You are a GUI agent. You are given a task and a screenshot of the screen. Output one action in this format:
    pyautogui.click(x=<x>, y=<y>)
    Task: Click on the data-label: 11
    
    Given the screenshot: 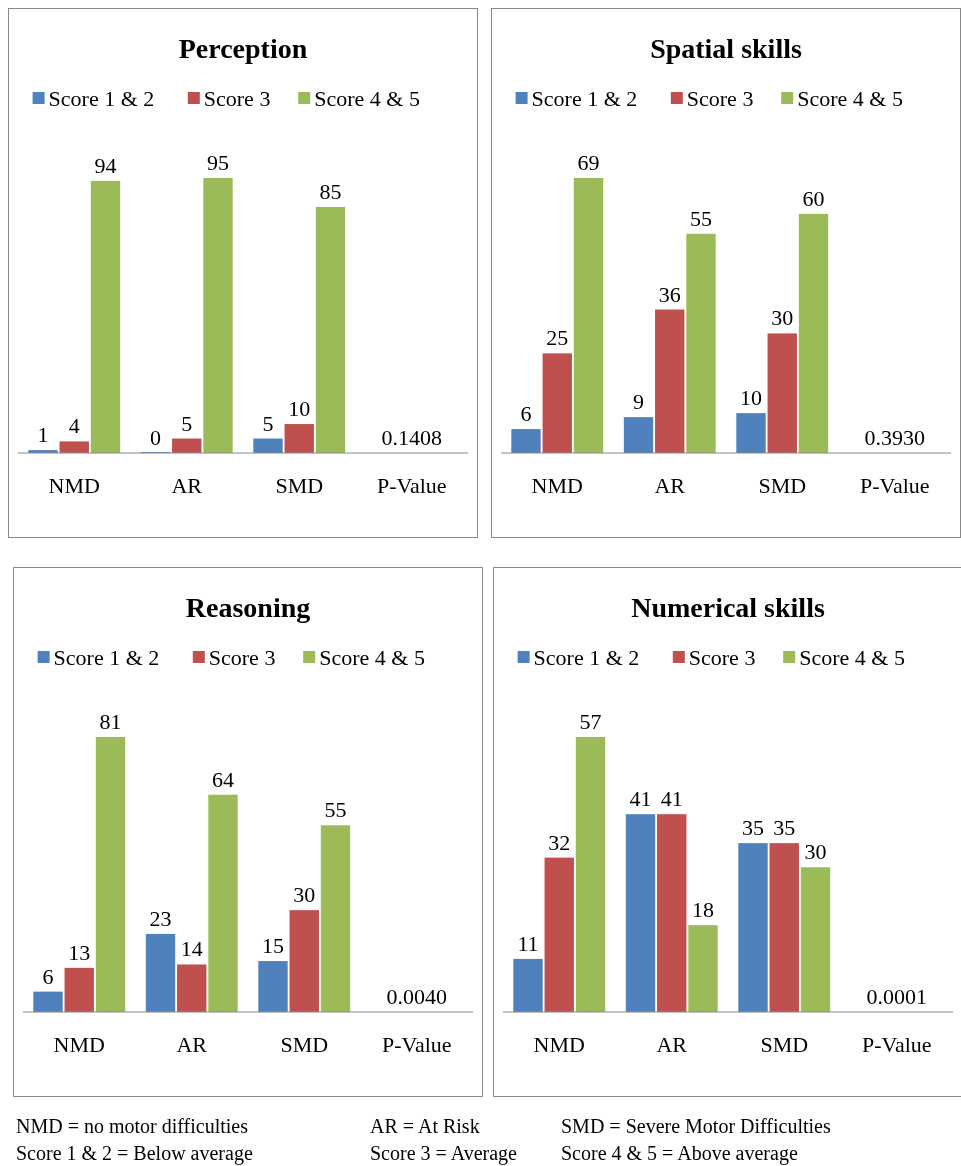 What is the action you would take?
    pyautogui.click(x=528, y=943)
    